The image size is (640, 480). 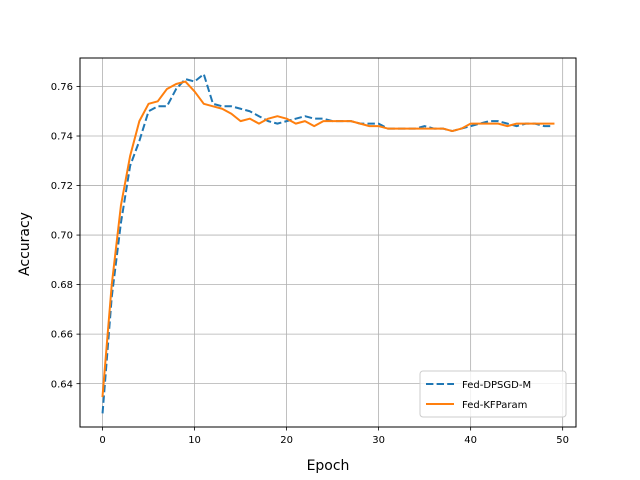 What do you see at coordinates (286, 440) in the screenshot?
I see `x-tick-label: 20` at bounding box center [286, 440].